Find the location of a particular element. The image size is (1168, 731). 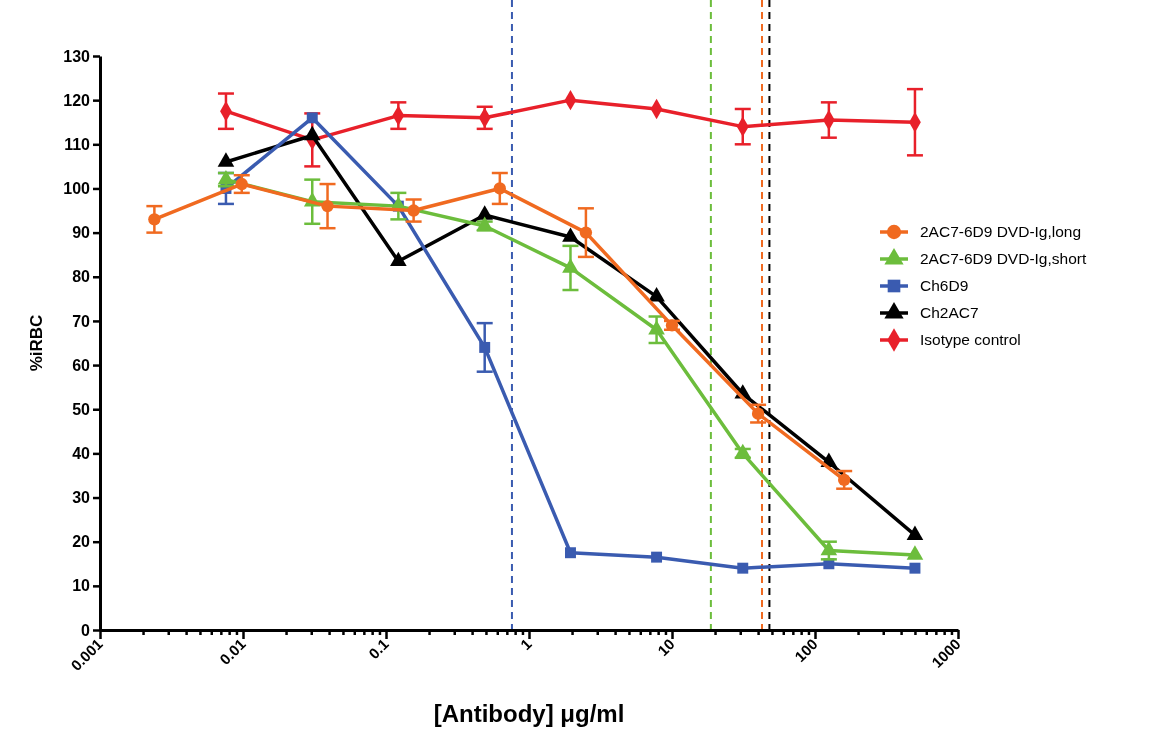

y-tick-label: 30 is located at coordinates (81, 498).